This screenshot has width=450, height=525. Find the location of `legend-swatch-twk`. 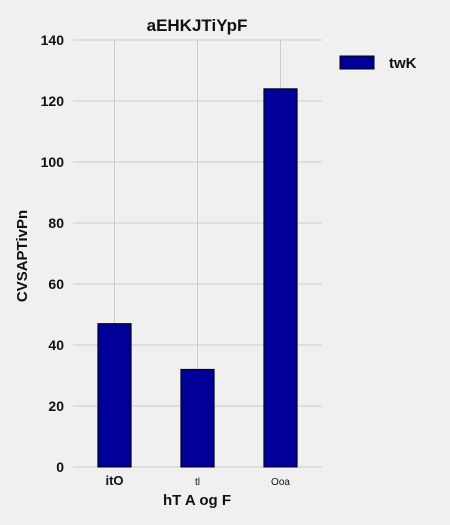

legend-swatch-twk is located at coordinates (357, 62).